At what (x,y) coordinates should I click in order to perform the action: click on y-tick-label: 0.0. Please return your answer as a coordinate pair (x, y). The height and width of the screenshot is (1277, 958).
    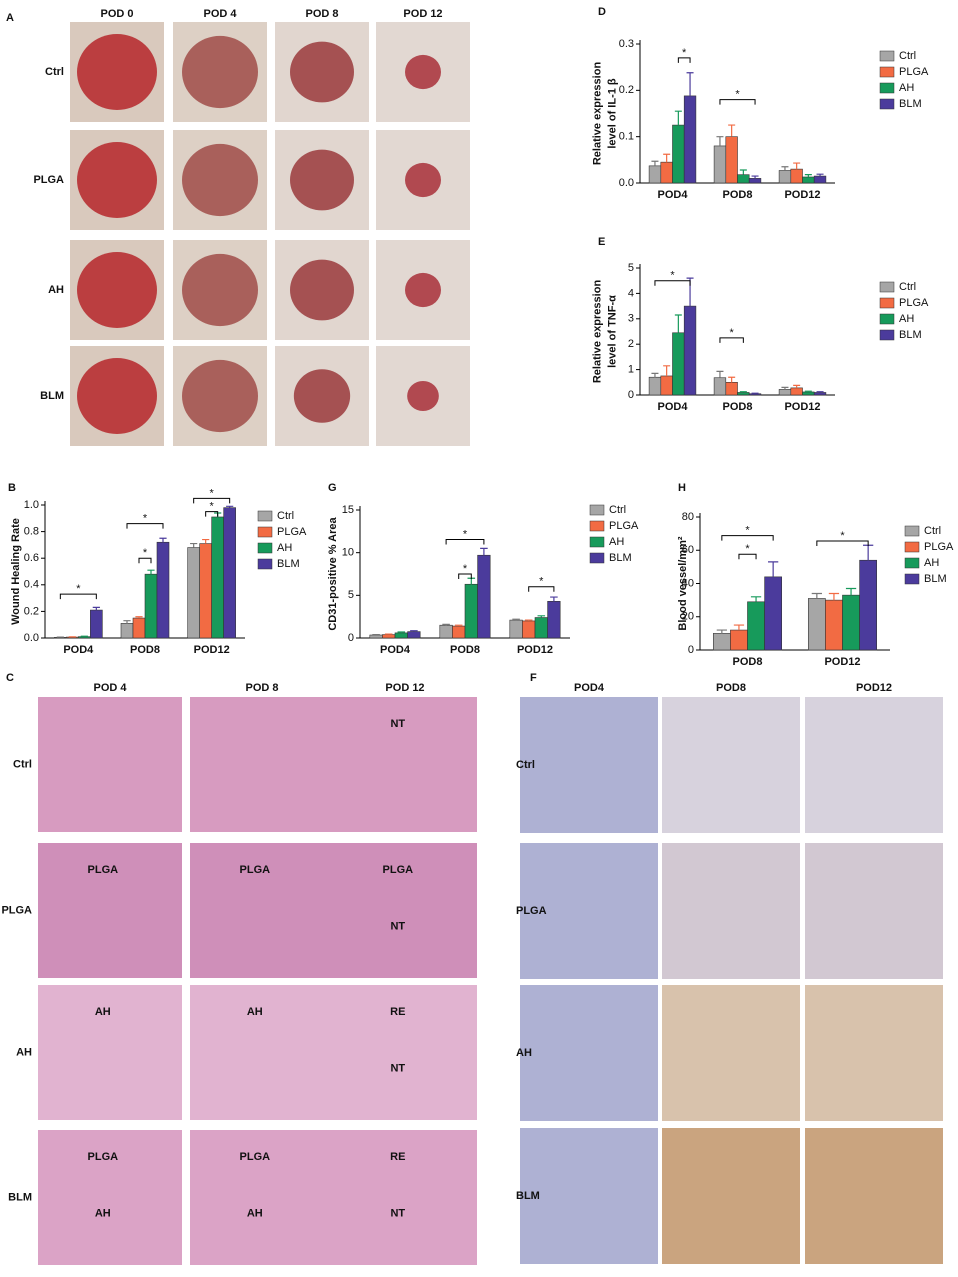
    Looking at the image, I should click on (31, 638).